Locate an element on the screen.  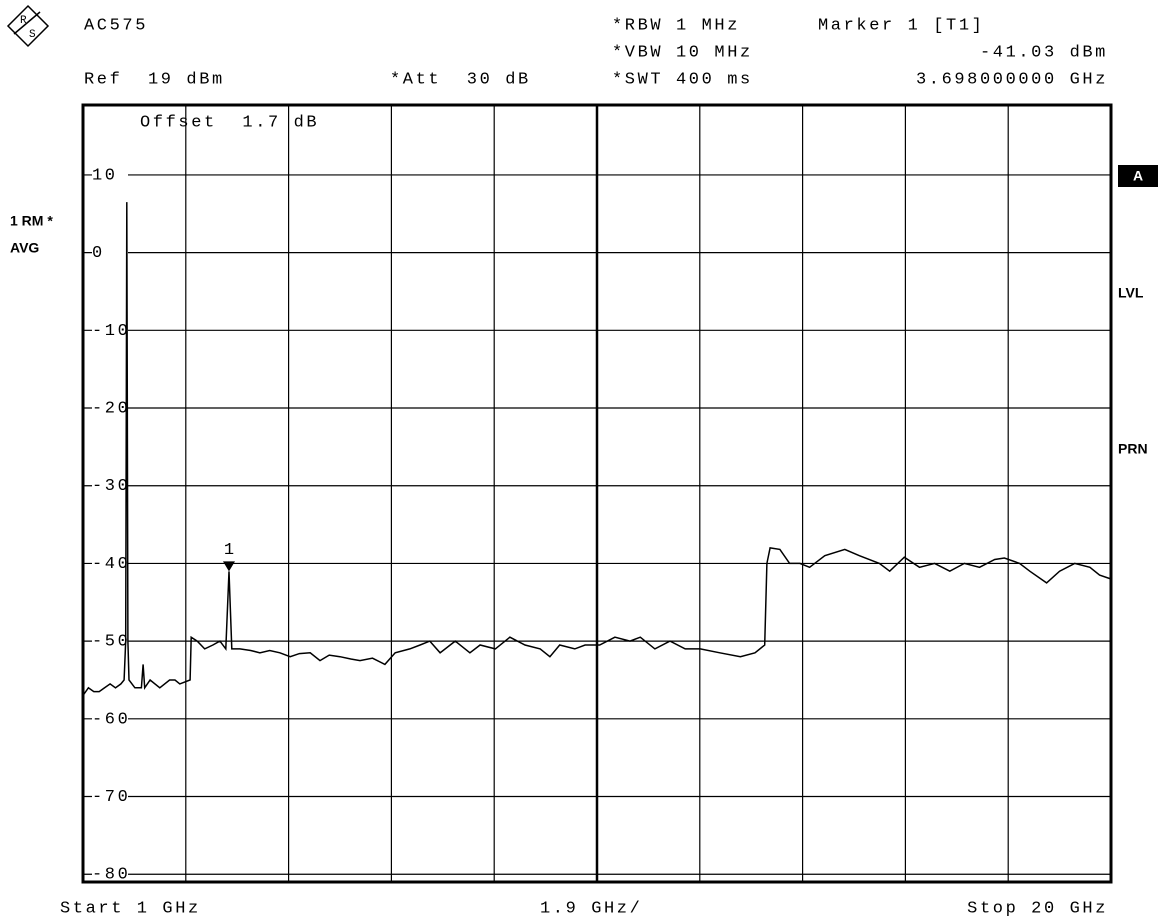
x-start: Start 1 GHz is located at coordinates (130, 908).